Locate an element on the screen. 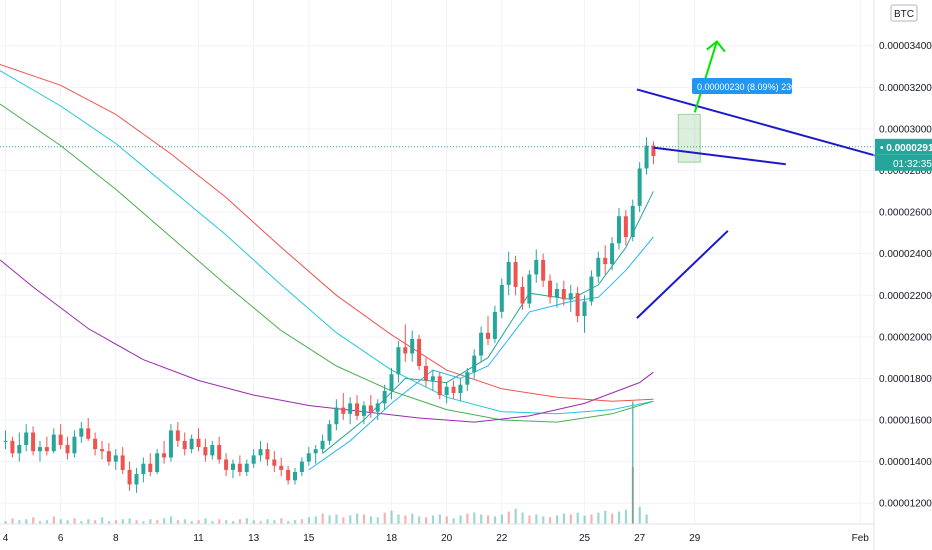 The height and width of the screenshot is (550, 932). x-tick-label: 13 is located at coordinates (254, 538).